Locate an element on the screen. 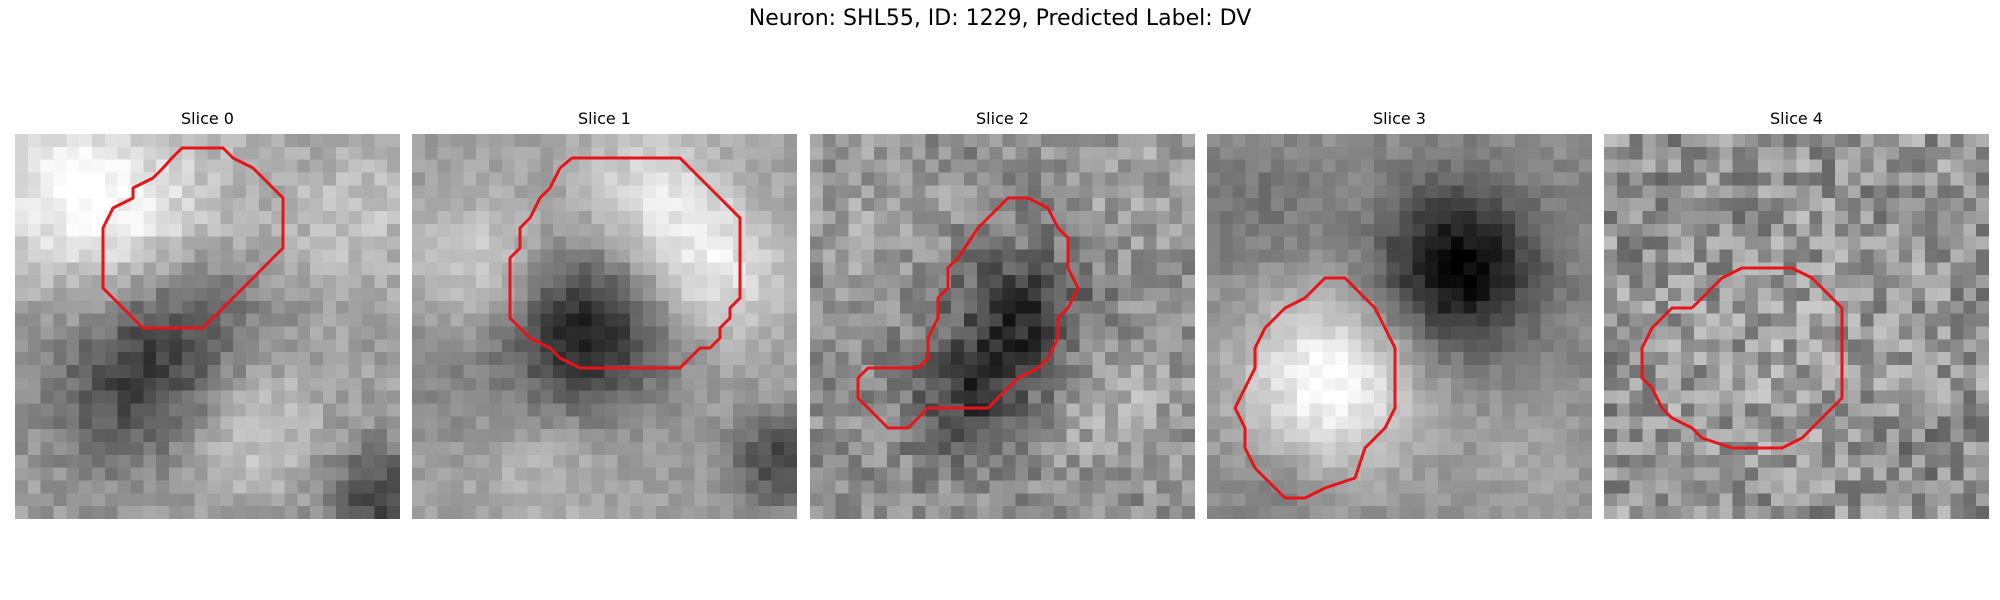  slice-title: Slice 1 is located at coordinates (604, 118).